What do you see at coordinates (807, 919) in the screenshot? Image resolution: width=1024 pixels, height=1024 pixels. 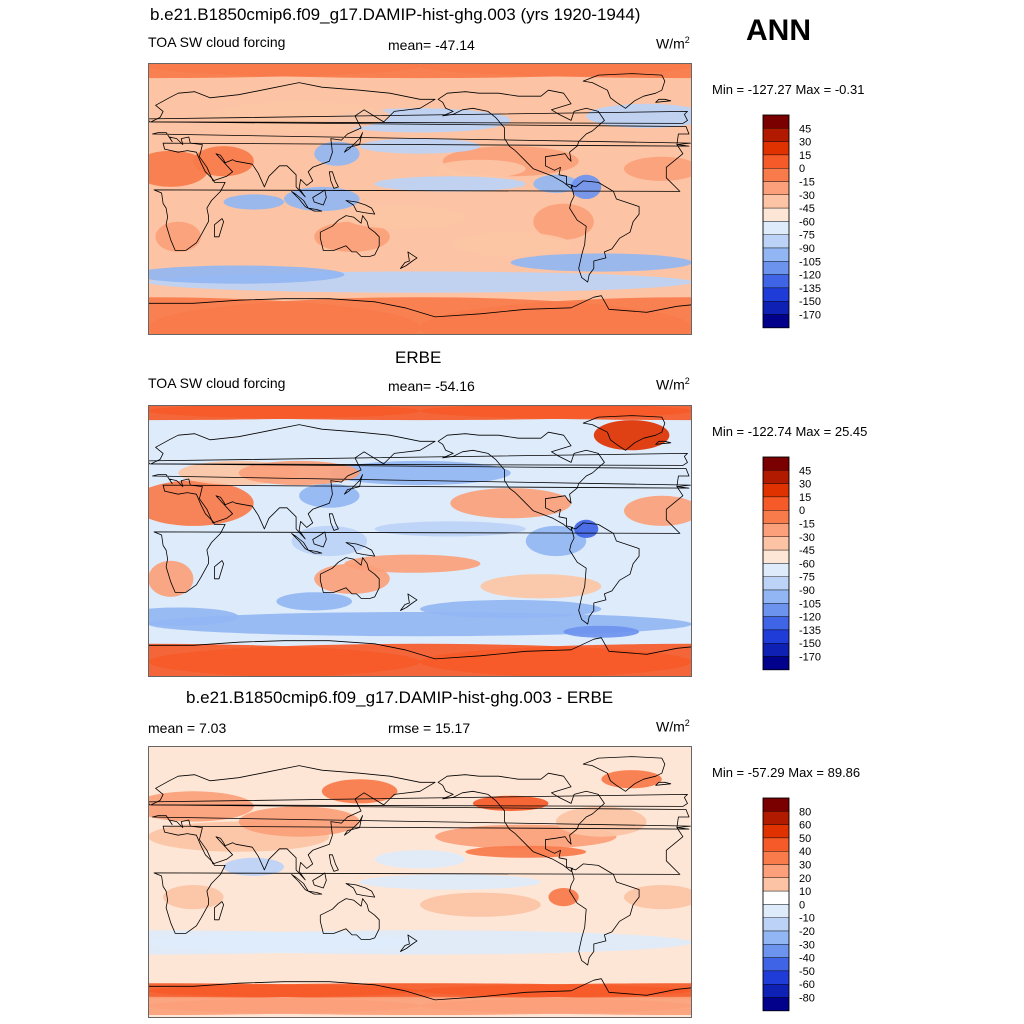 I see `colorbar-tick-label: -10` at bounding box center [807, 919].